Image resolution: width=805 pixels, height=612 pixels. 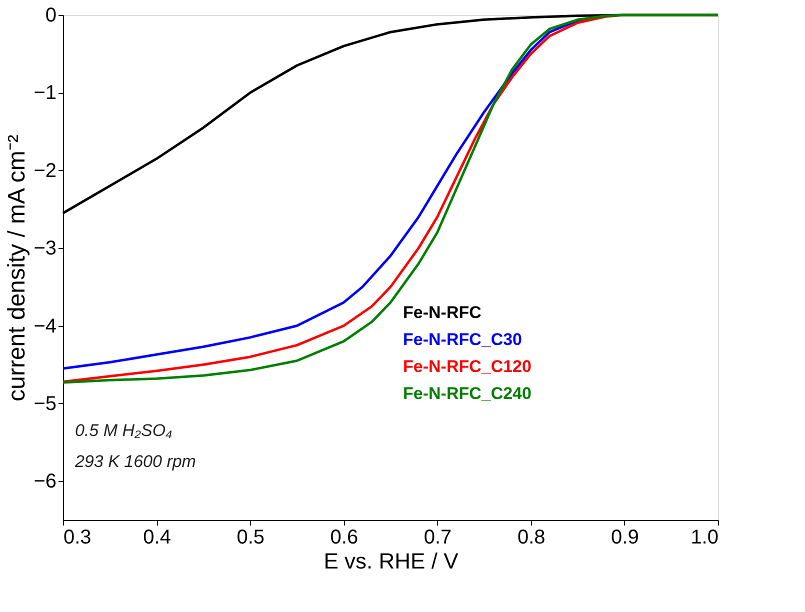 I want to click on y-tick-label: −5, so click(x=45, y=403).